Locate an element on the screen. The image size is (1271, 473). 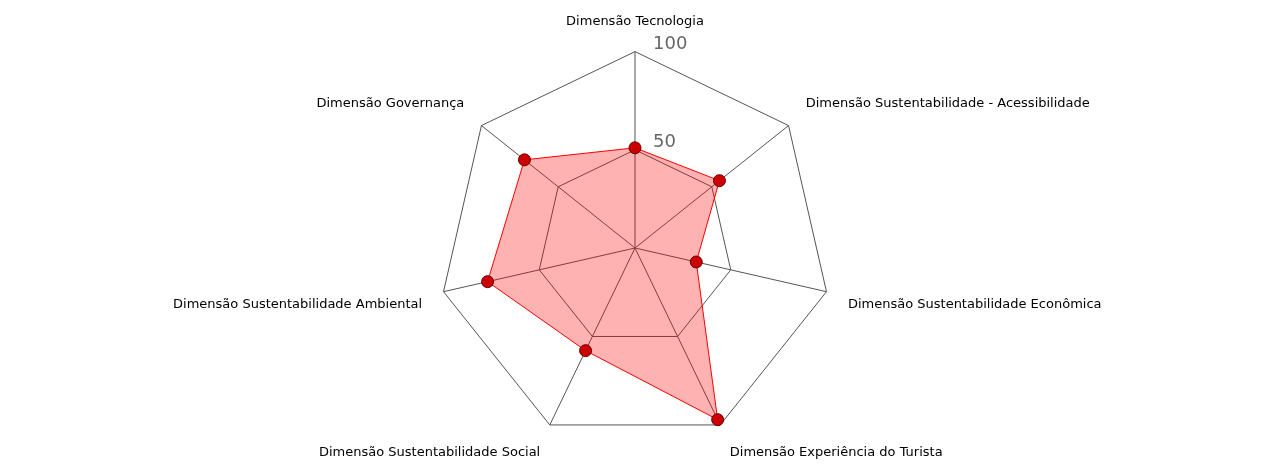
spoke-label: Dimensão Sustentabilidade Ambiental is located at coordinates (298, 303).